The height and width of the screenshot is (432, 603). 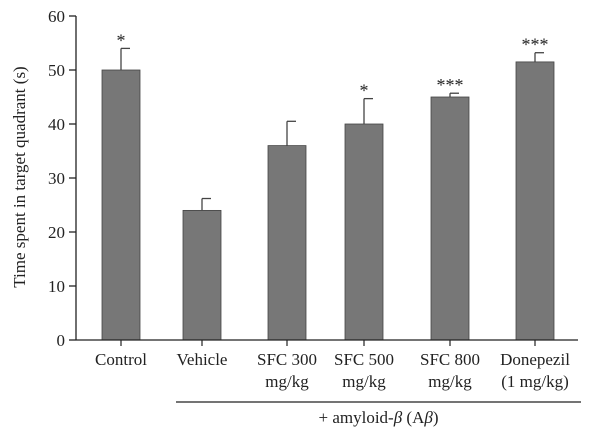 I want to click on group-annotation: + amyloid-β (Aβ), so click(x=378, y=414).